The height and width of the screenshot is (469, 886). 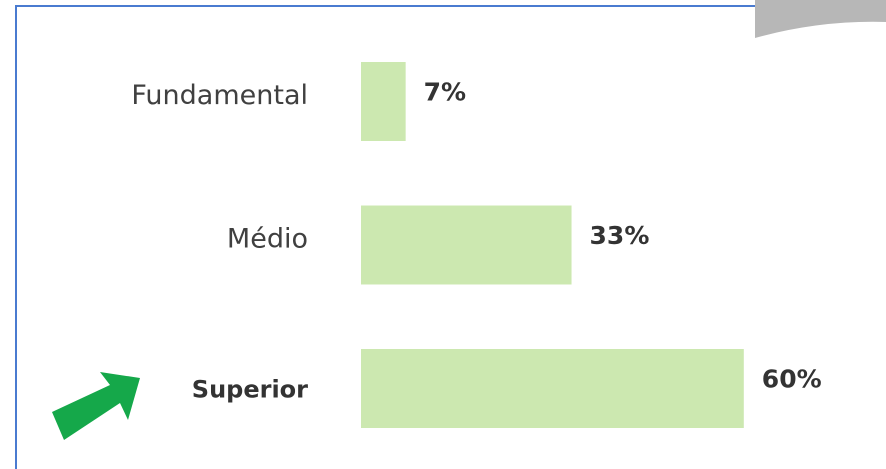 I want to click on value-label: 60%, so click(x=792, y=379).